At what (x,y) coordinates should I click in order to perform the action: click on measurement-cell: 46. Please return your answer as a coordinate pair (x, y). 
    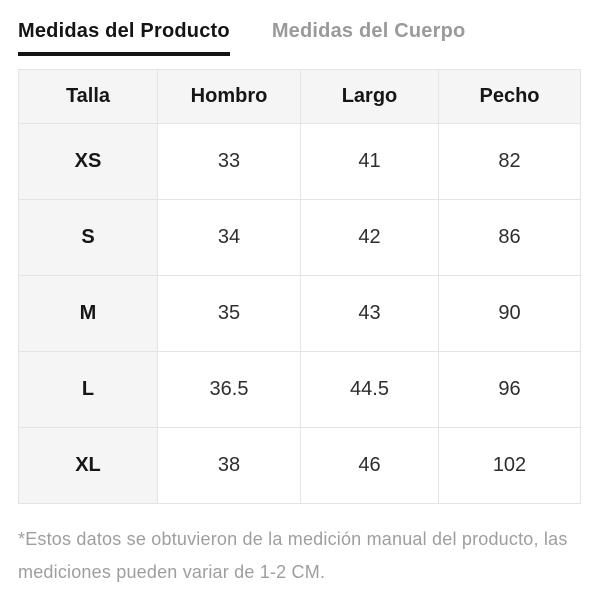
    Looking at the image, I should click on (369, 465).